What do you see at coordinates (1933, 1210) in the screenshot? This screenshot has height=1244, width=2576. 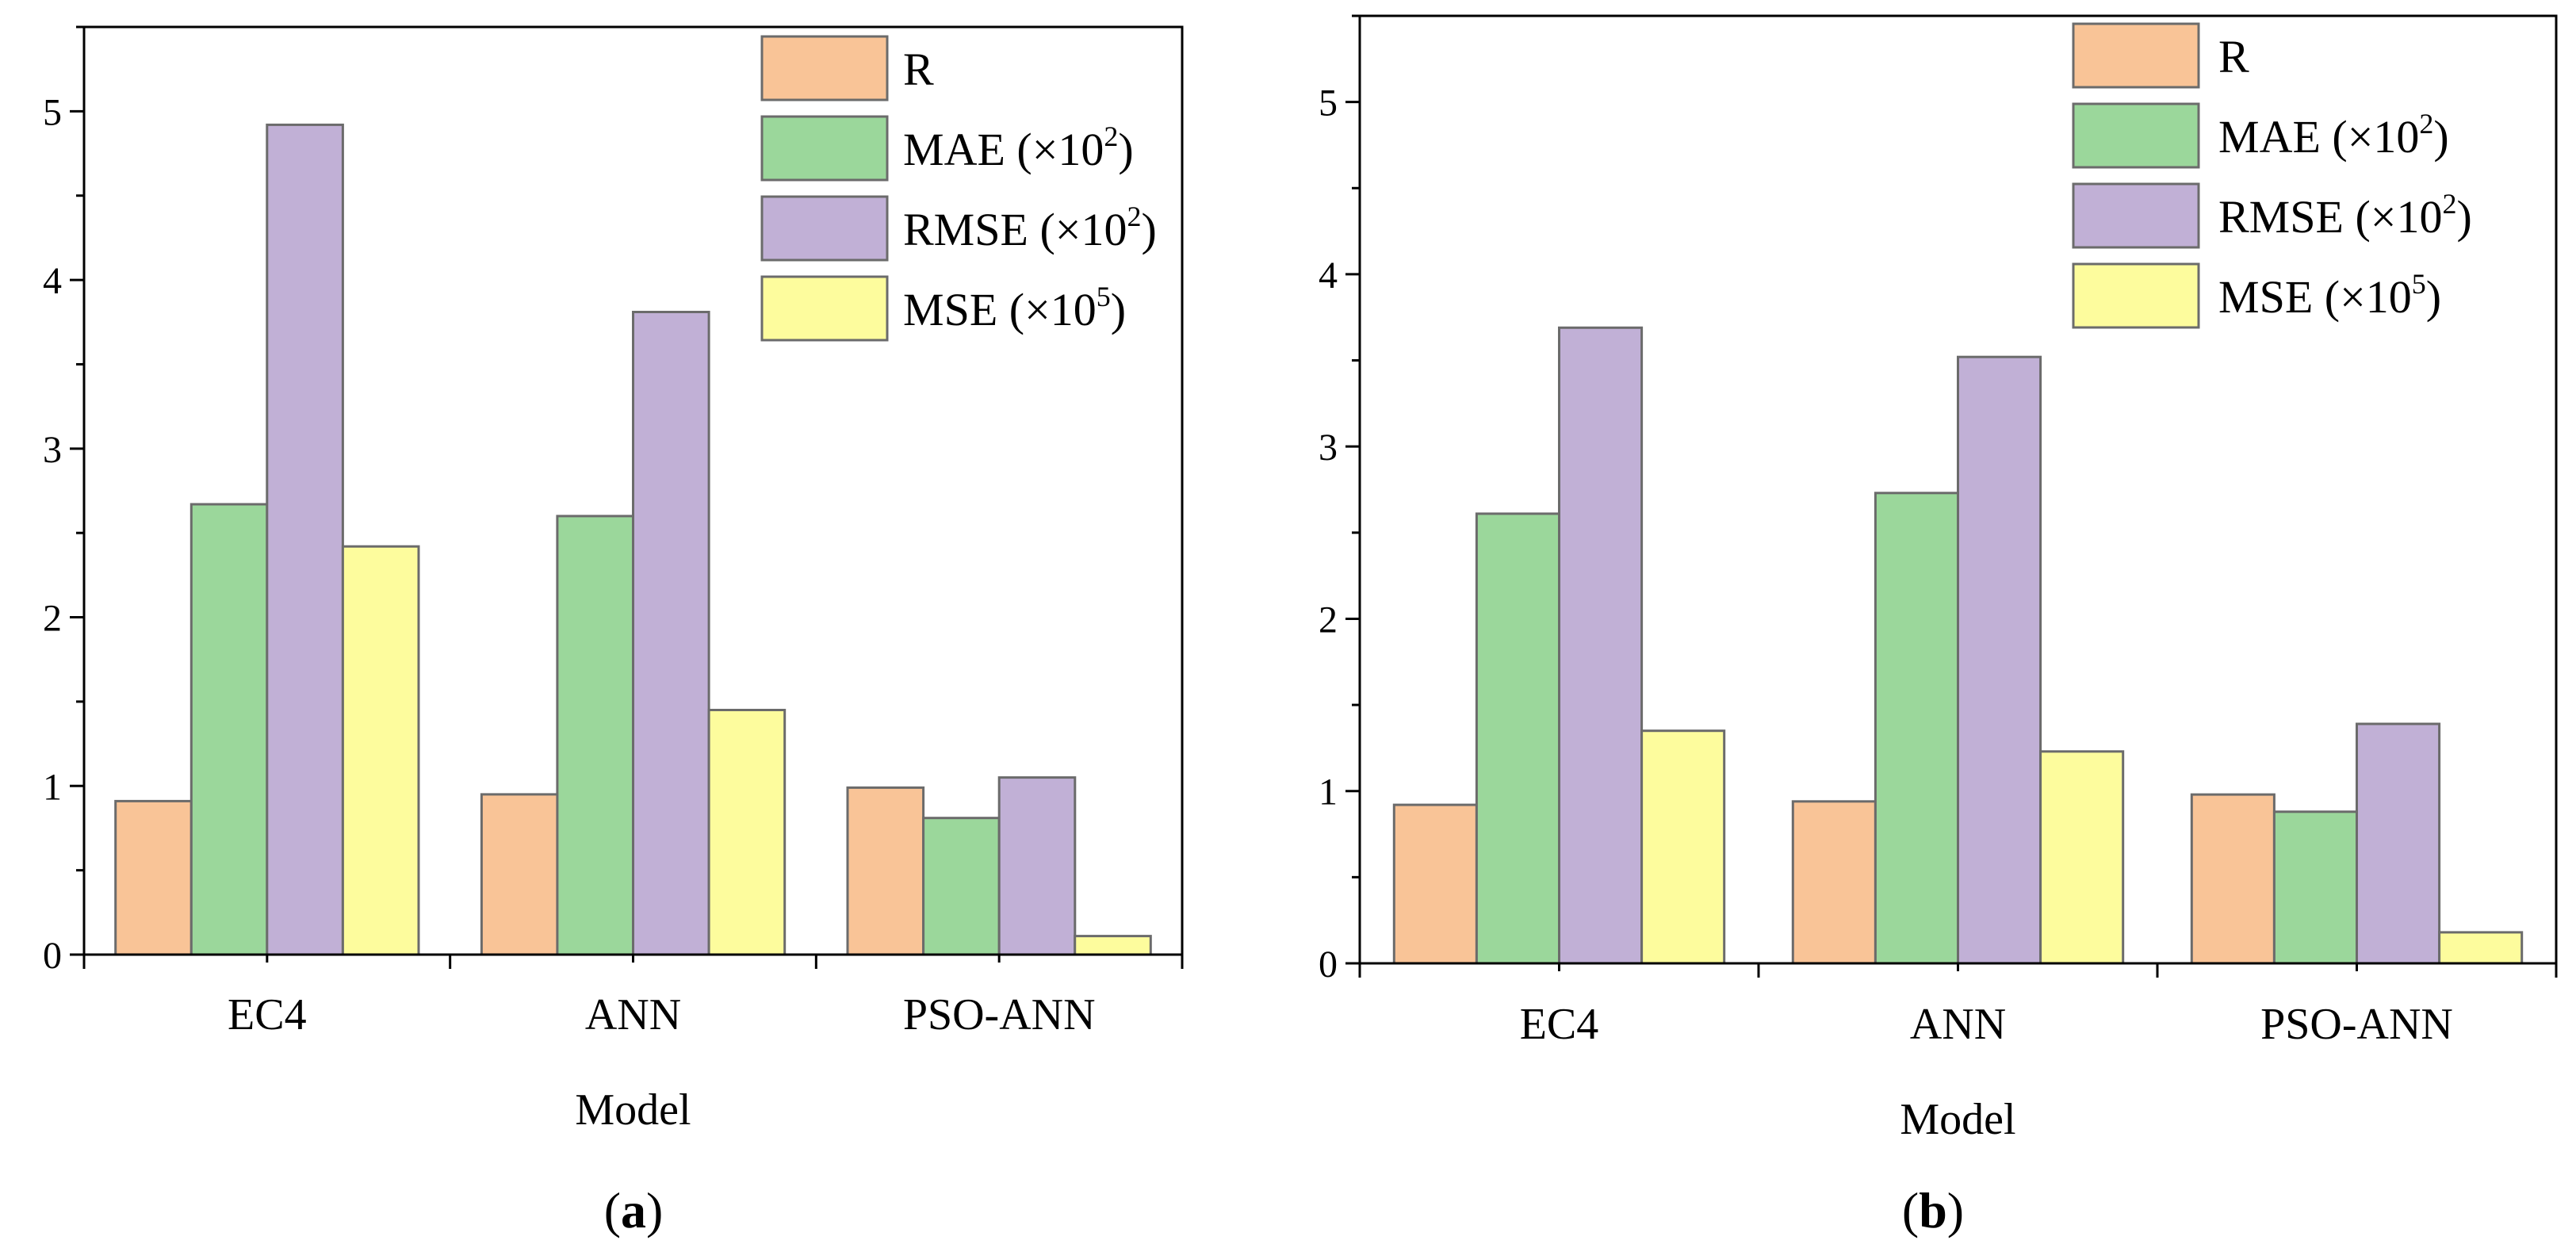 I see `panel-caption: (b)` at bounding box center [1933, 1210].